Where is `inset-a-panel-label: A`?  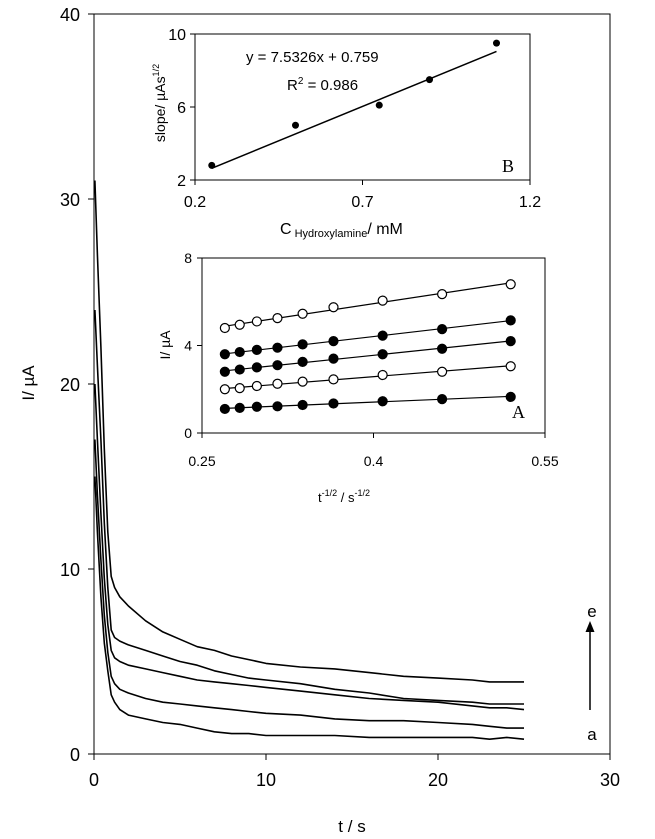
inset-a-panel-label: A is located at coordinates (518, 412).